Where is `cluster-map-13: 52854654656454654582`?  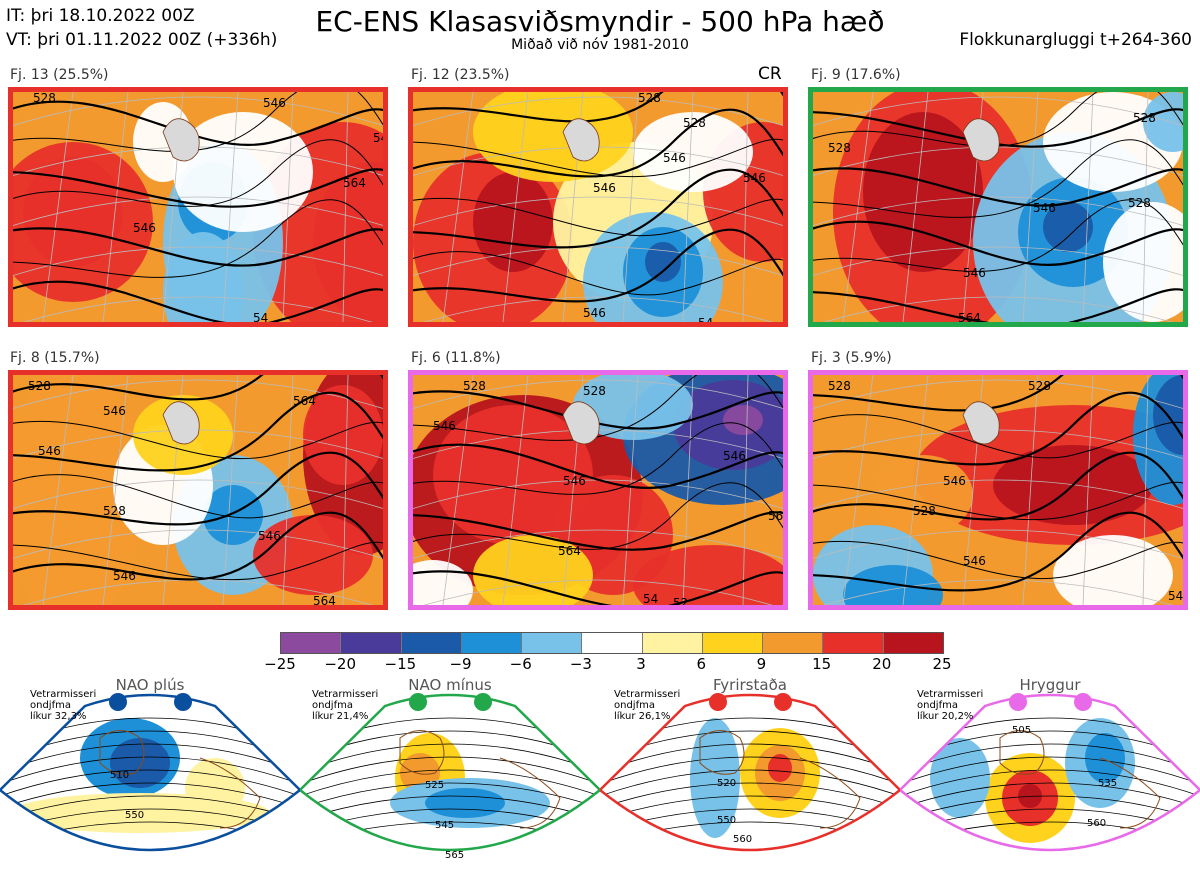 cluster-map-13: 52854654656454654582 is located at coordinates (198, 207).